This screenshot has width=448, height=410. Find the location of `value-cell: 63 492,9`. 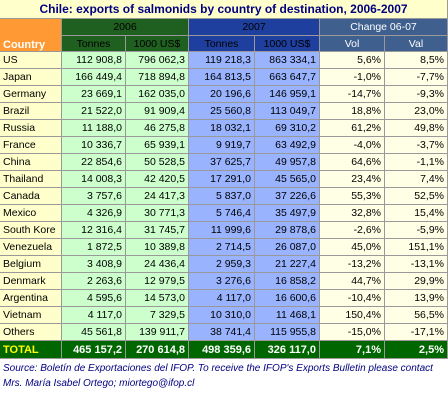

value-cell: 63 492,9 is located at coordinates (287, 145).